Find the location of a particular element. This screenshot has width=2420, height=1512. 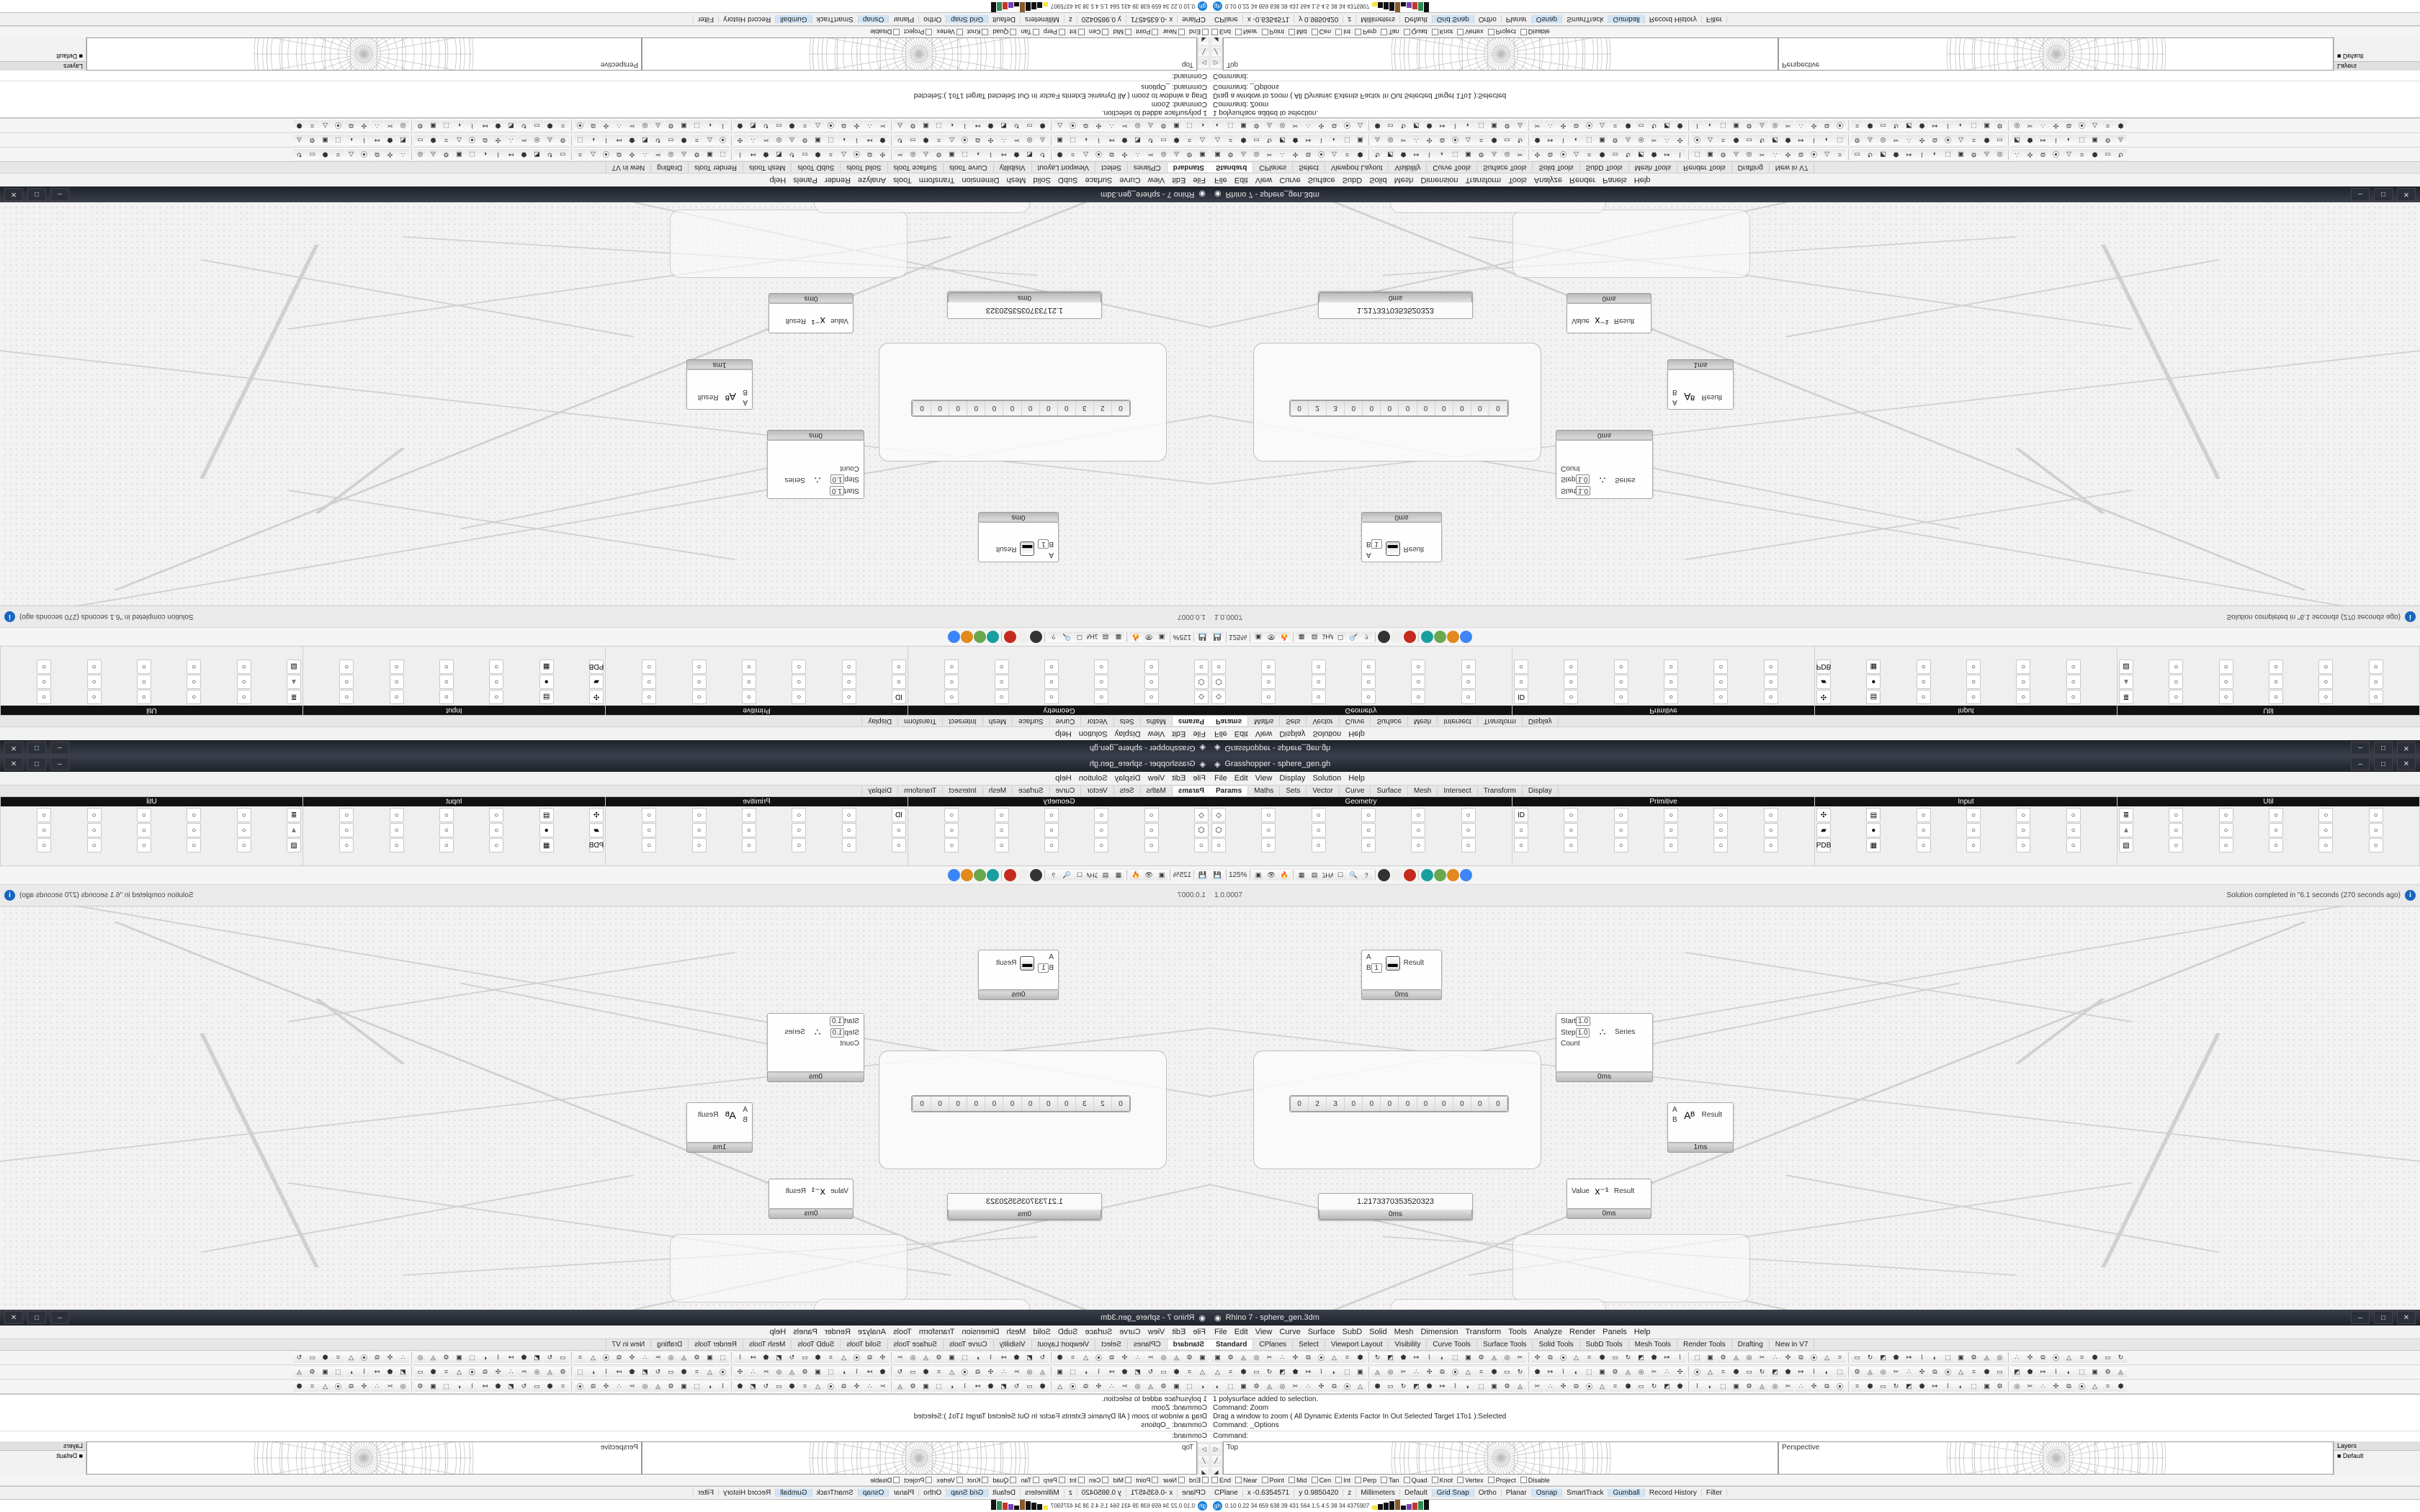

rhino-tool-icon-1-24: ↻ is located at coordinates (1520, 1372).